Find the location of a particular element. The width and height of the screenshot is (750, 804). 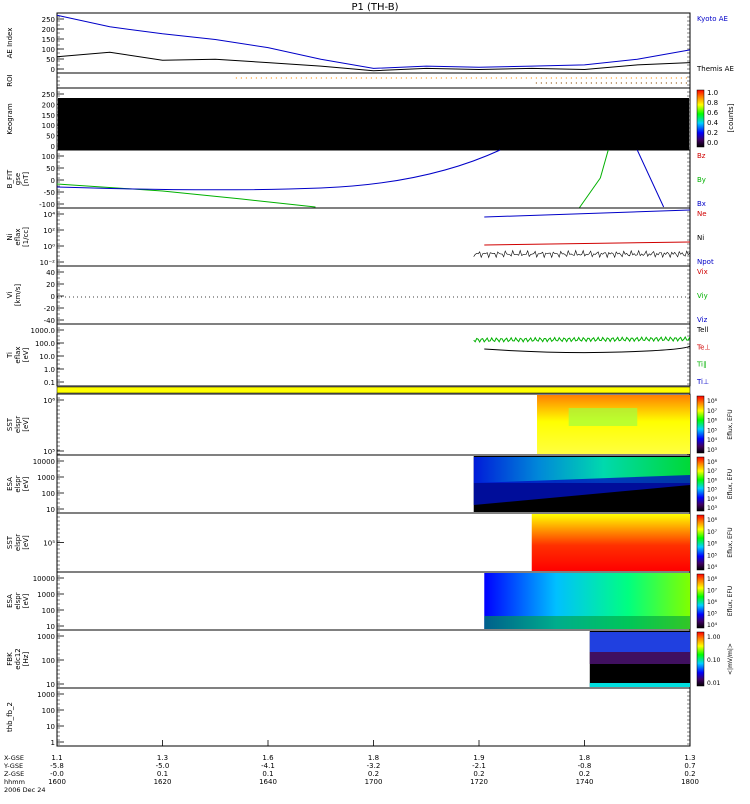

ti-legend-label: Ti∥ is located at coordinates (701, 365).